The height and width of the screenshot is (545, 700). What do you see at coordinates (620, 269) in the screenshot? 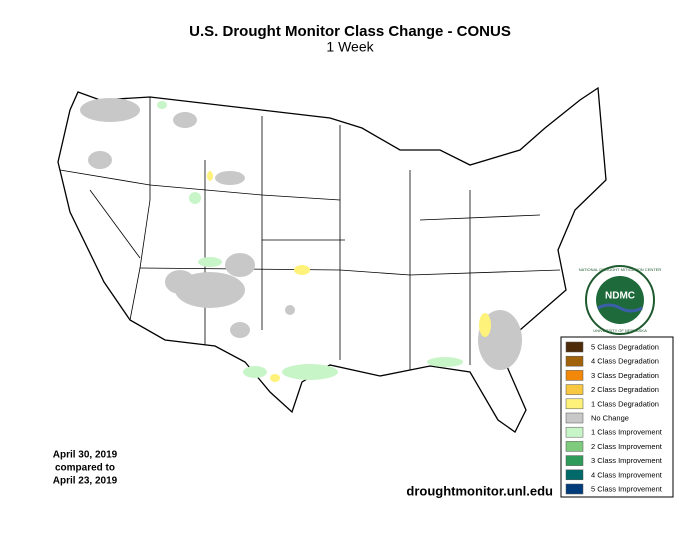
I see `logo-ring-top: NATIONAL DROUGHT MITIGATION CENTER` at bounding box center [620, 269].